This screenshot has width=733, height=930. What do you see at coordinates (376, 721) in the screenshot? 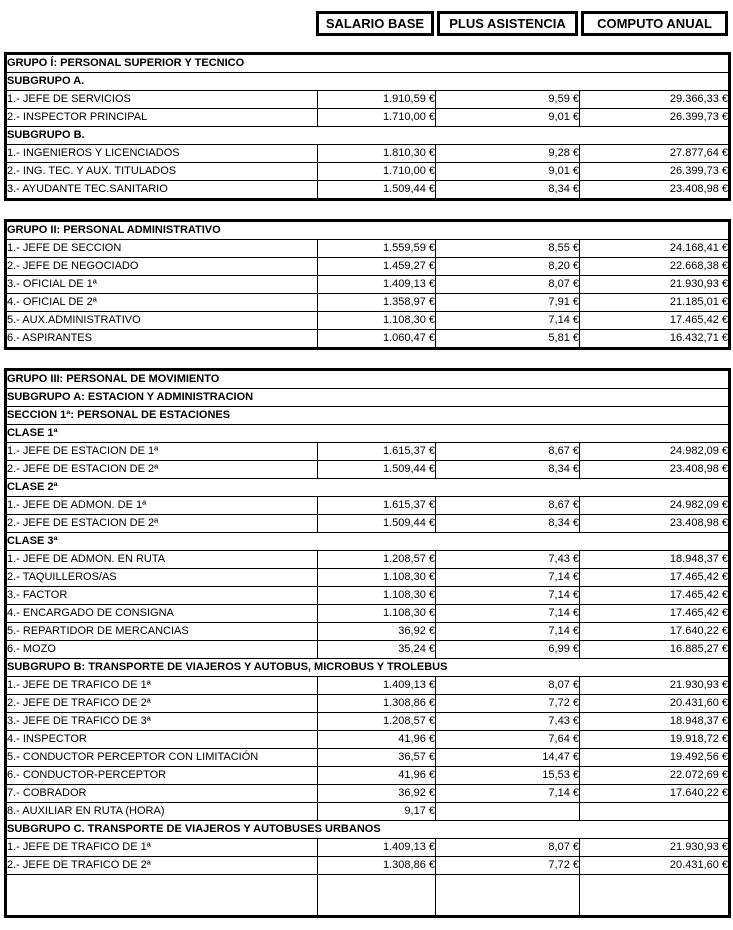
I see `salario-base-cell: 1.208,57 €` at bounding box center [376, 721].